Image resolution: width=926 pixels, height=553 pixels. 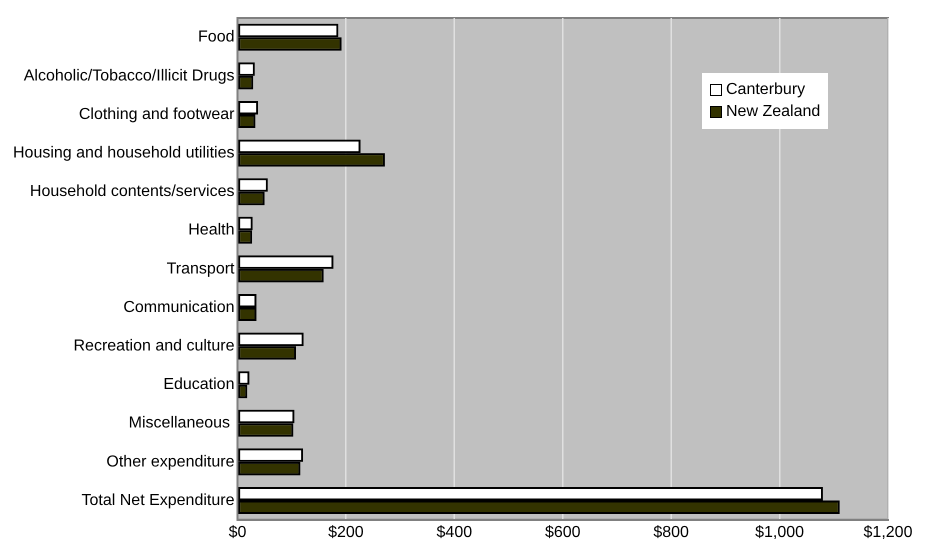 I want to click on y-tick-label: Clothing and footwear, so click(x=157, y=114).